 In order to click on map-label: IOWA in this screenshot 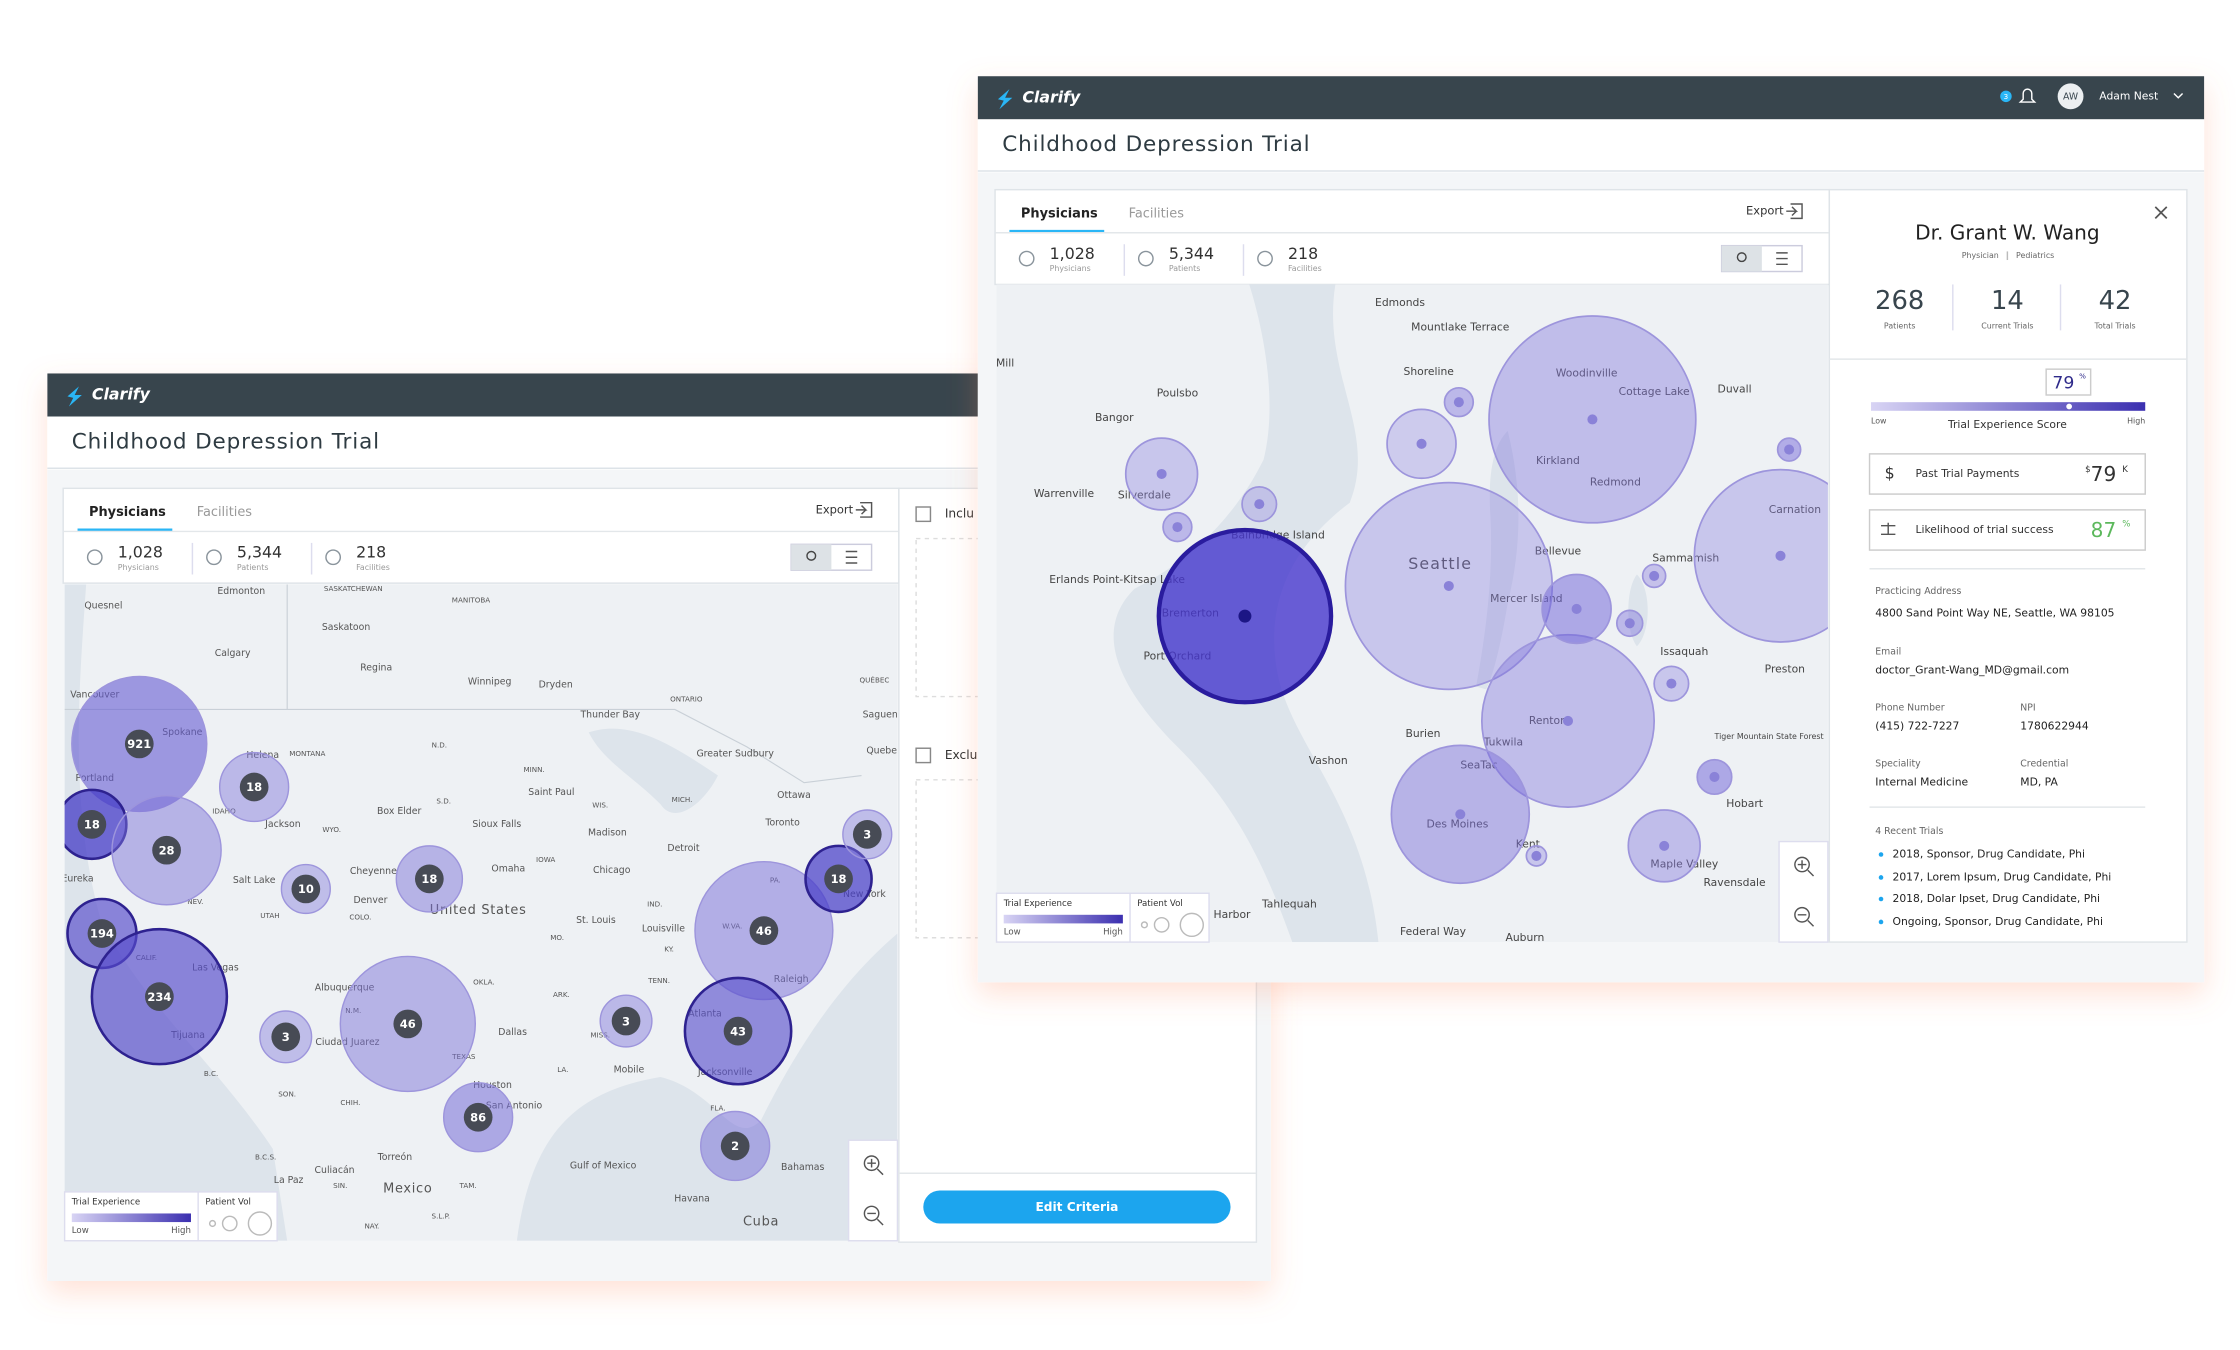, I will do `click(545, 859)`.